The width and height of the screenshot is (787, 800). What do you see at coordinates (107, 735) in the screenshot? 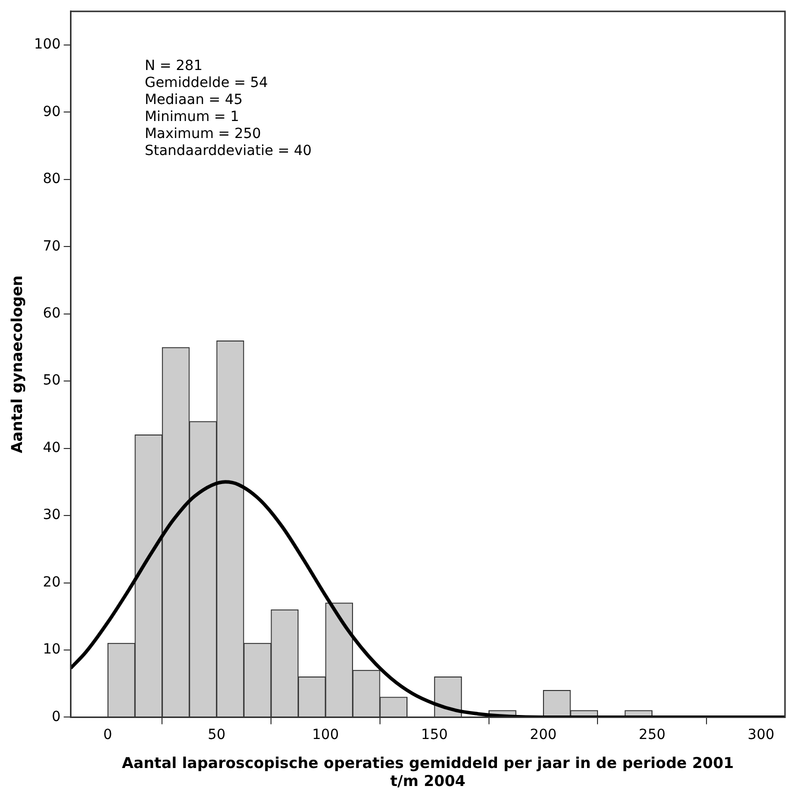
I see `x-tick-label: 0` at bounding box center [107, 735].